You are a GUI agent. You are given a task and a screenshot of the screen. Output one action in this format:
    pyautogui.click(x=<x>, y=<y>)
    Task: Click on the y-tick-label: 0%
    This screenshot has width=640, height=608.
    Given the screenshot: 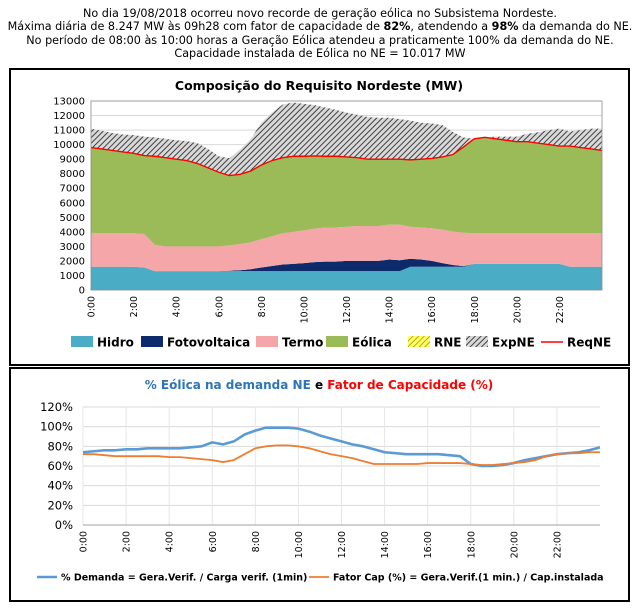 What is the action you would take?
    pyautogui.click(x=64, y=525)
    